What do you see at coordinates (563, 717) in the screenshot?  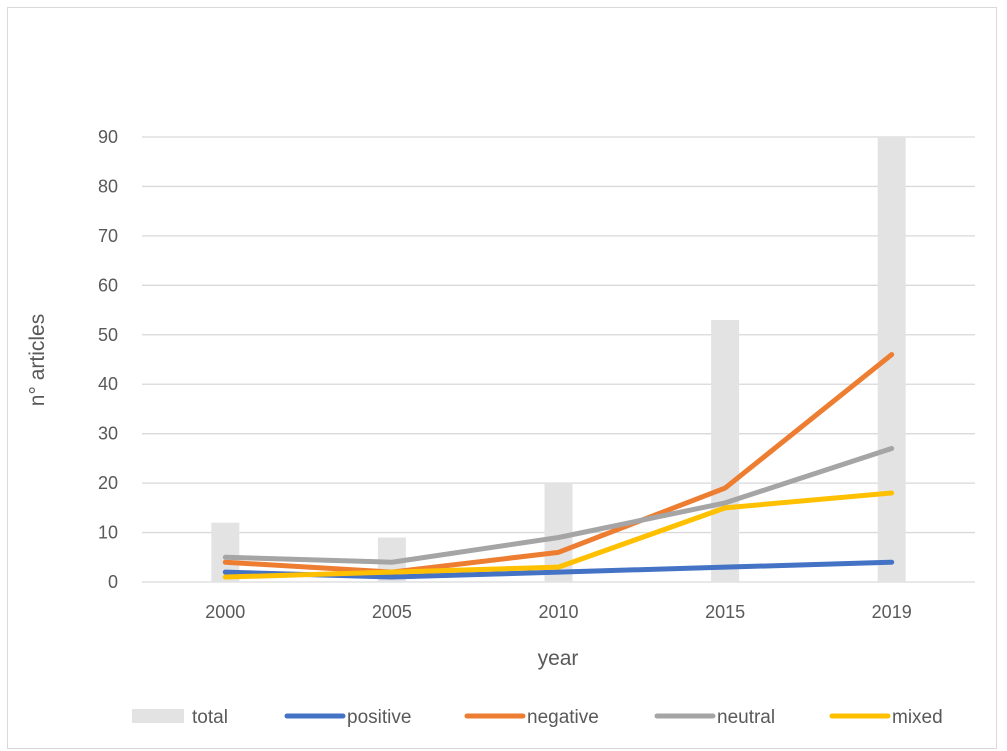 I see `legend-label-negative: negative` at bounding box center [563, 717].